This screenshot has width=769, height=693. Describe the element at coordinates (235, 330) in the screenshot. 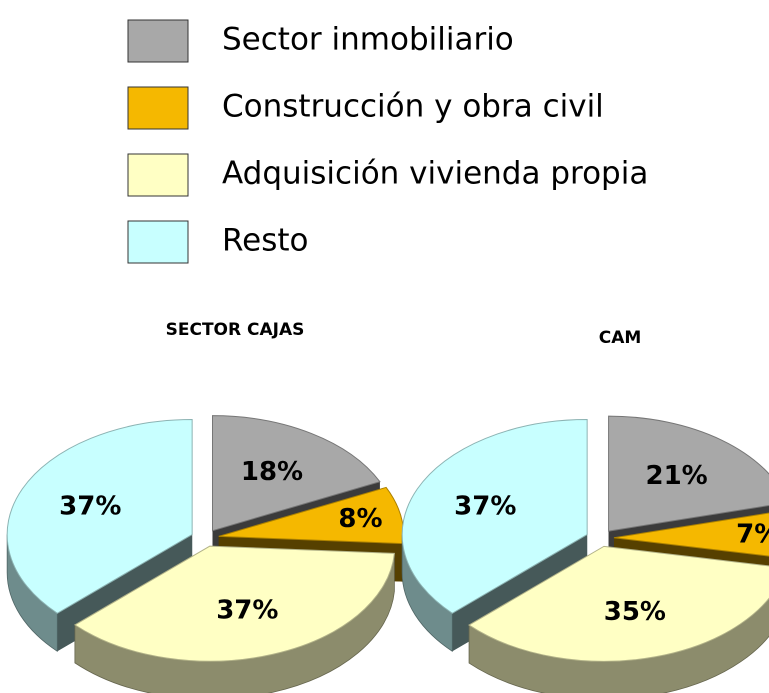

I see `chart-title: SECTOR CAJAS` at that location.